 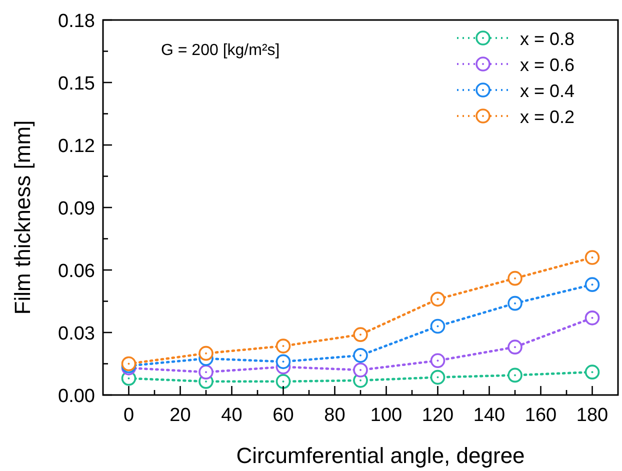 What do you see at coordinates (592, 415) in the screenshot?
I see `x-tick-label: 180` at bounding box center [592, 415].